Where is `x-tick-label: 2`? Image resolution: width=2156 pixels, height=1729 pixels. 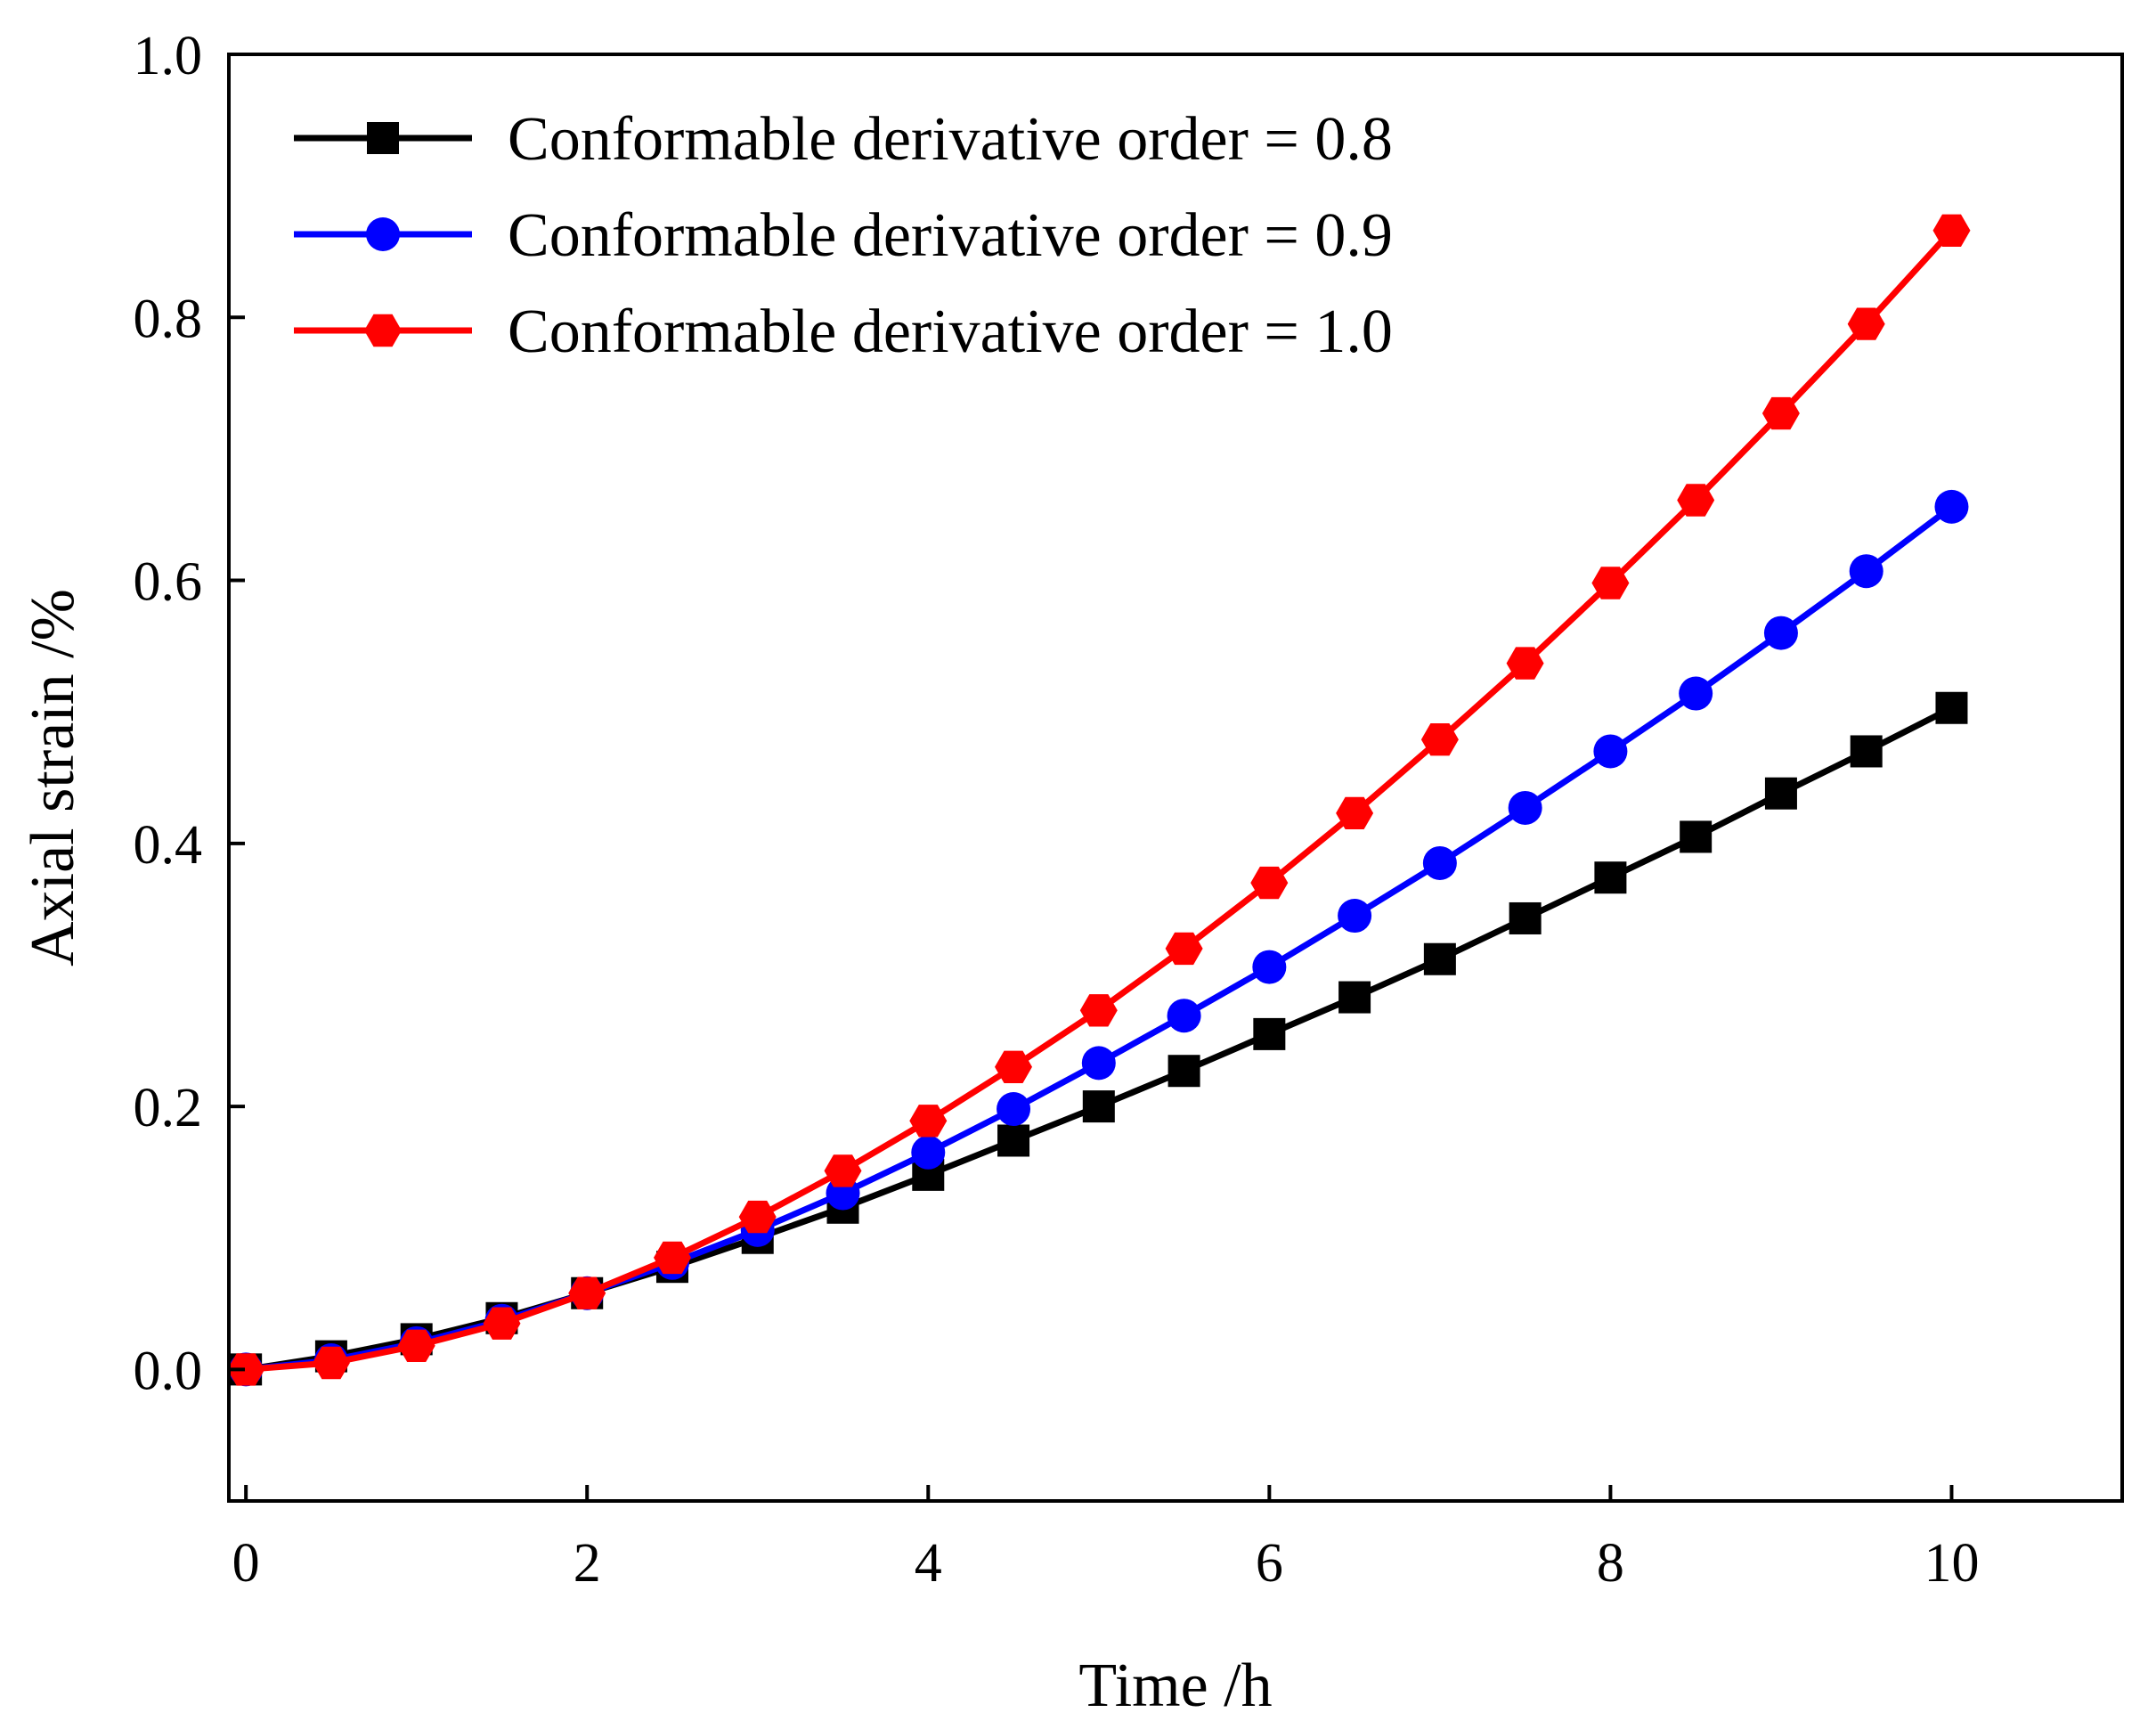
x-tick-label: 2 is located at coordinates (587, 1564).